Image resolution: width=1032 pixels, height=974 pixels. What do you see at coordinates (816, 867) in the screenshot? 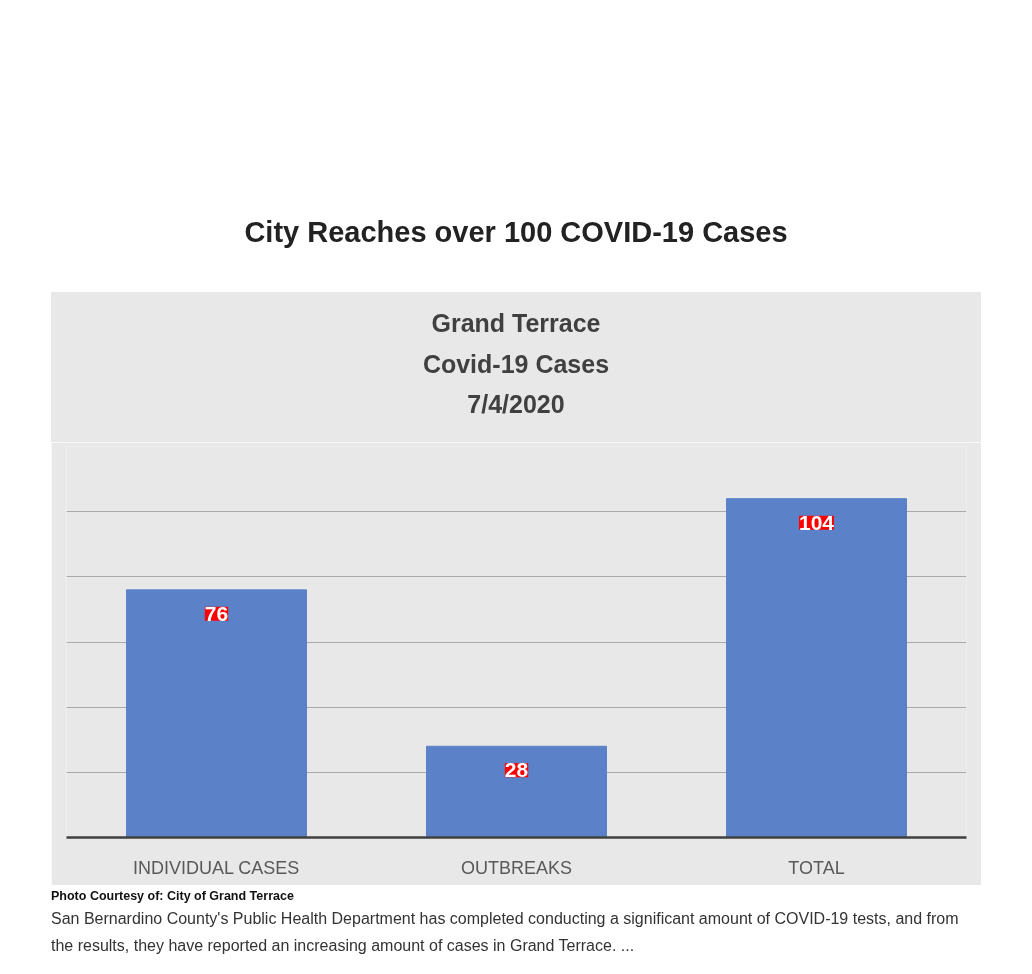
I see `x-tick-label: TOTAL` at bounding box center [816, 867].